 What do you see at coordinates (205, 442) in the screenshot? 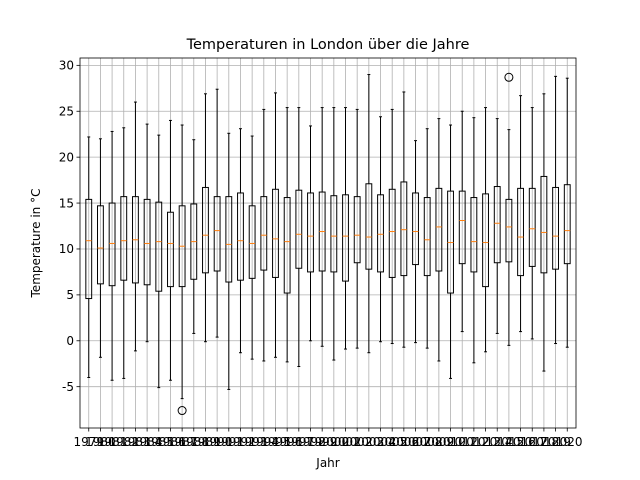
I see `x-tick-label: 1989` at bounding box center [205, 442].